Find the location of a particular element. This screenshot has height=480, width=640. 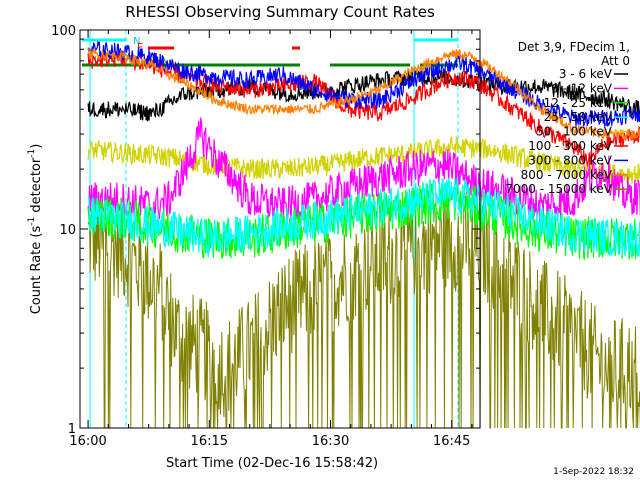

legend-header-line-1: Det 3,9, FDecim 1, is located at coordinates (574, 47).